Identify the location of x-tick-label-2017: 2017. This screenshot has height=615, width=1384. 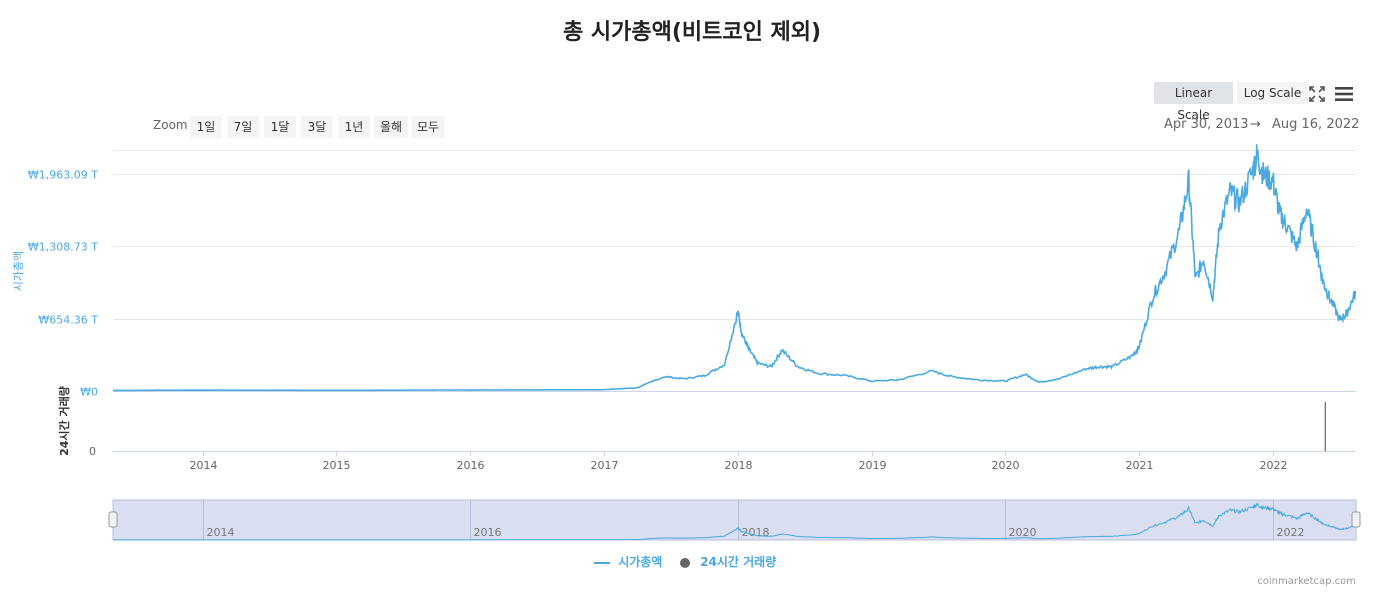
(605, 465).